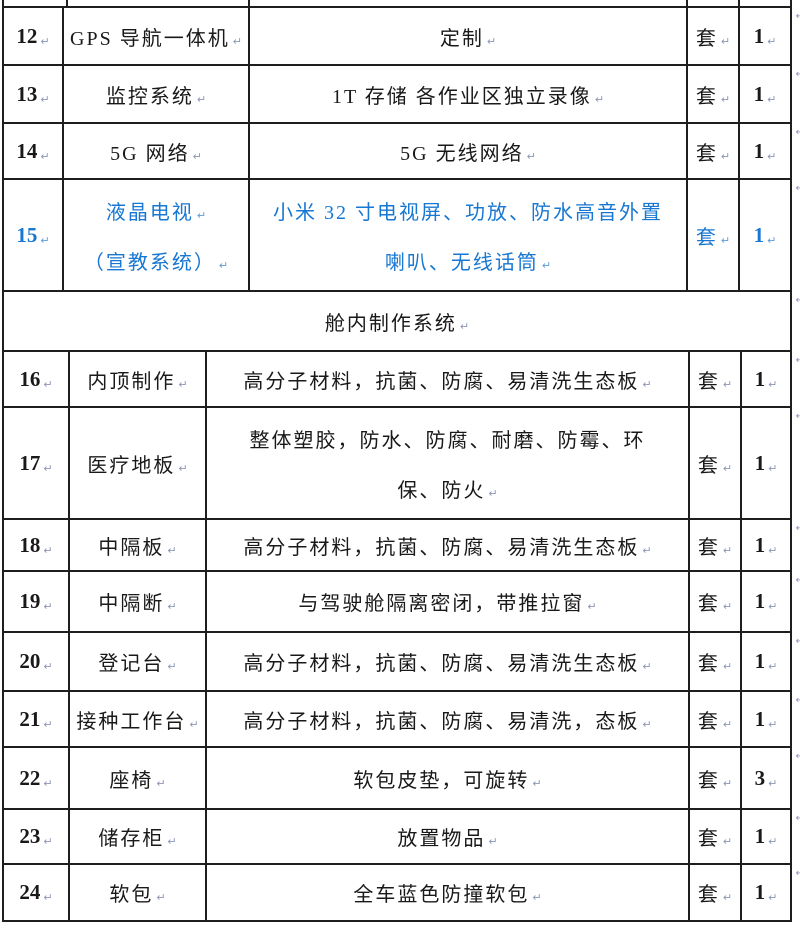 The image size is (800, 932). What do you see at coordinates (131, 547) in the screenshot?
I see `item-name: 中隔板` at bounding box center [131, 547].